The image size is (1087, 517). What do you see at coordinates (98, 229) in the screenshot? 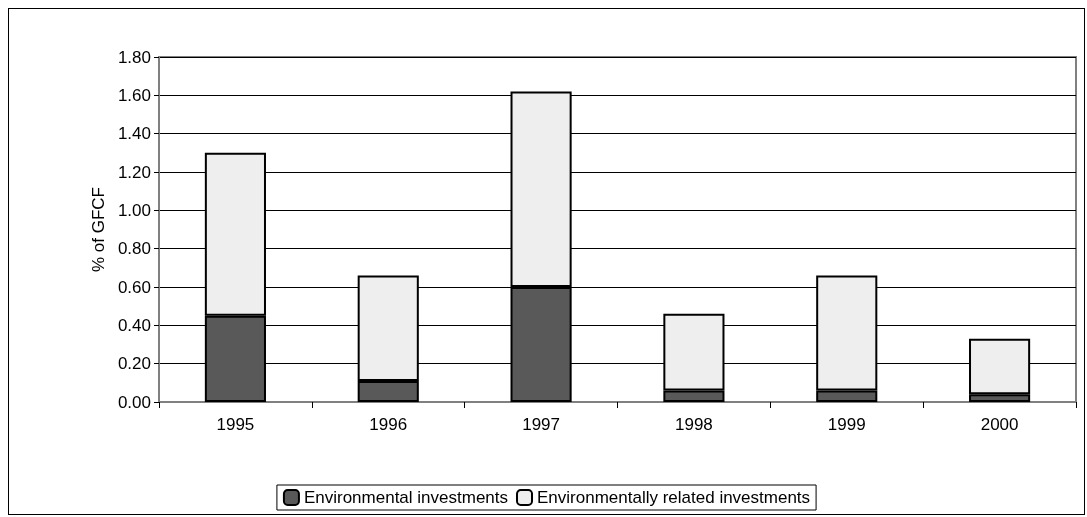
I see `y-axis-title: % of GFCF` at bounding box center [98, 229].